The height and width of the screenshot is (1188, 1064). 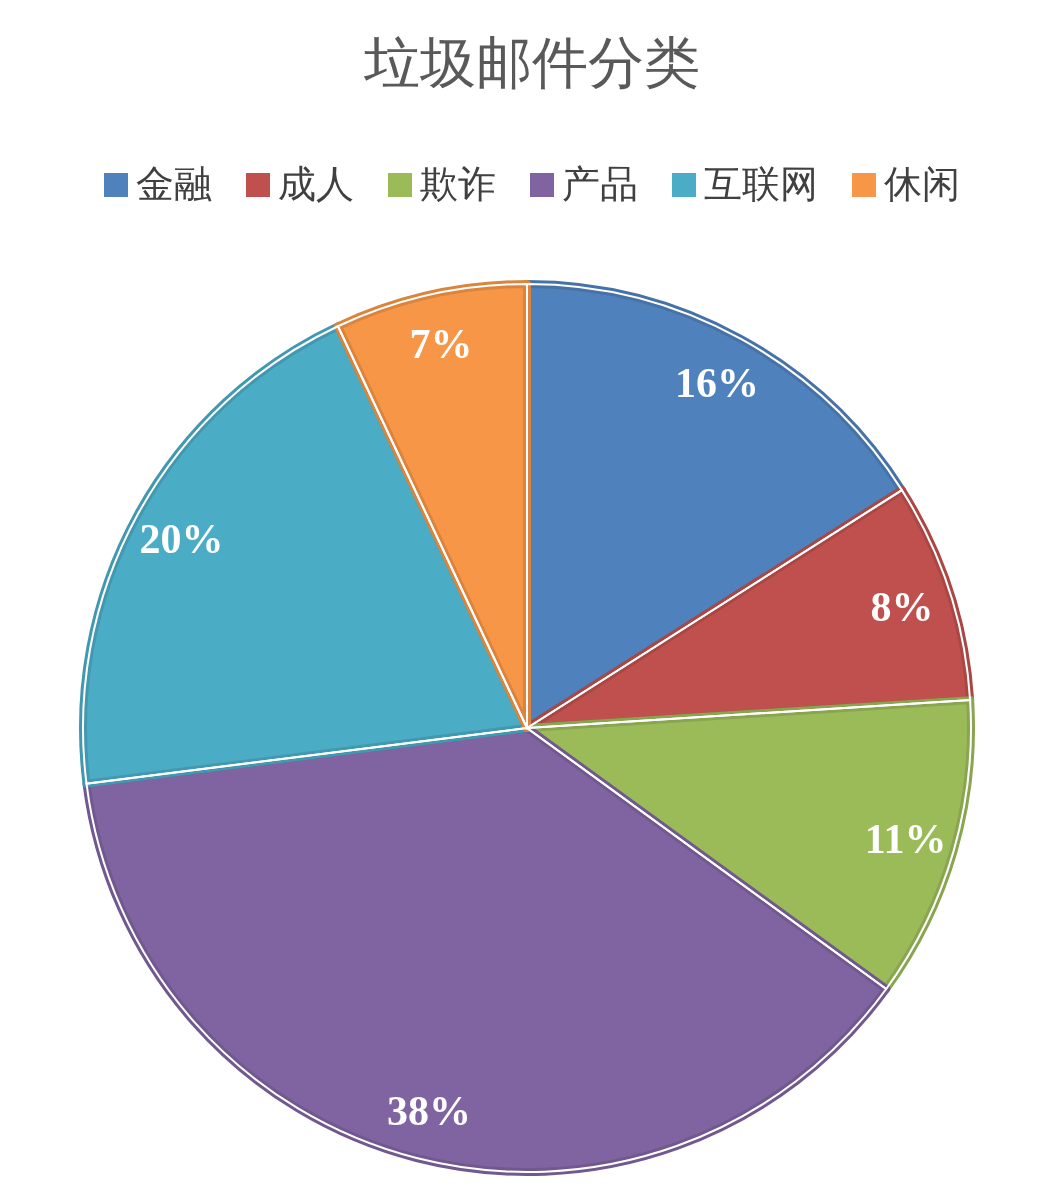 I want to click on legend-label: 成人, so click(x=316, y=184).